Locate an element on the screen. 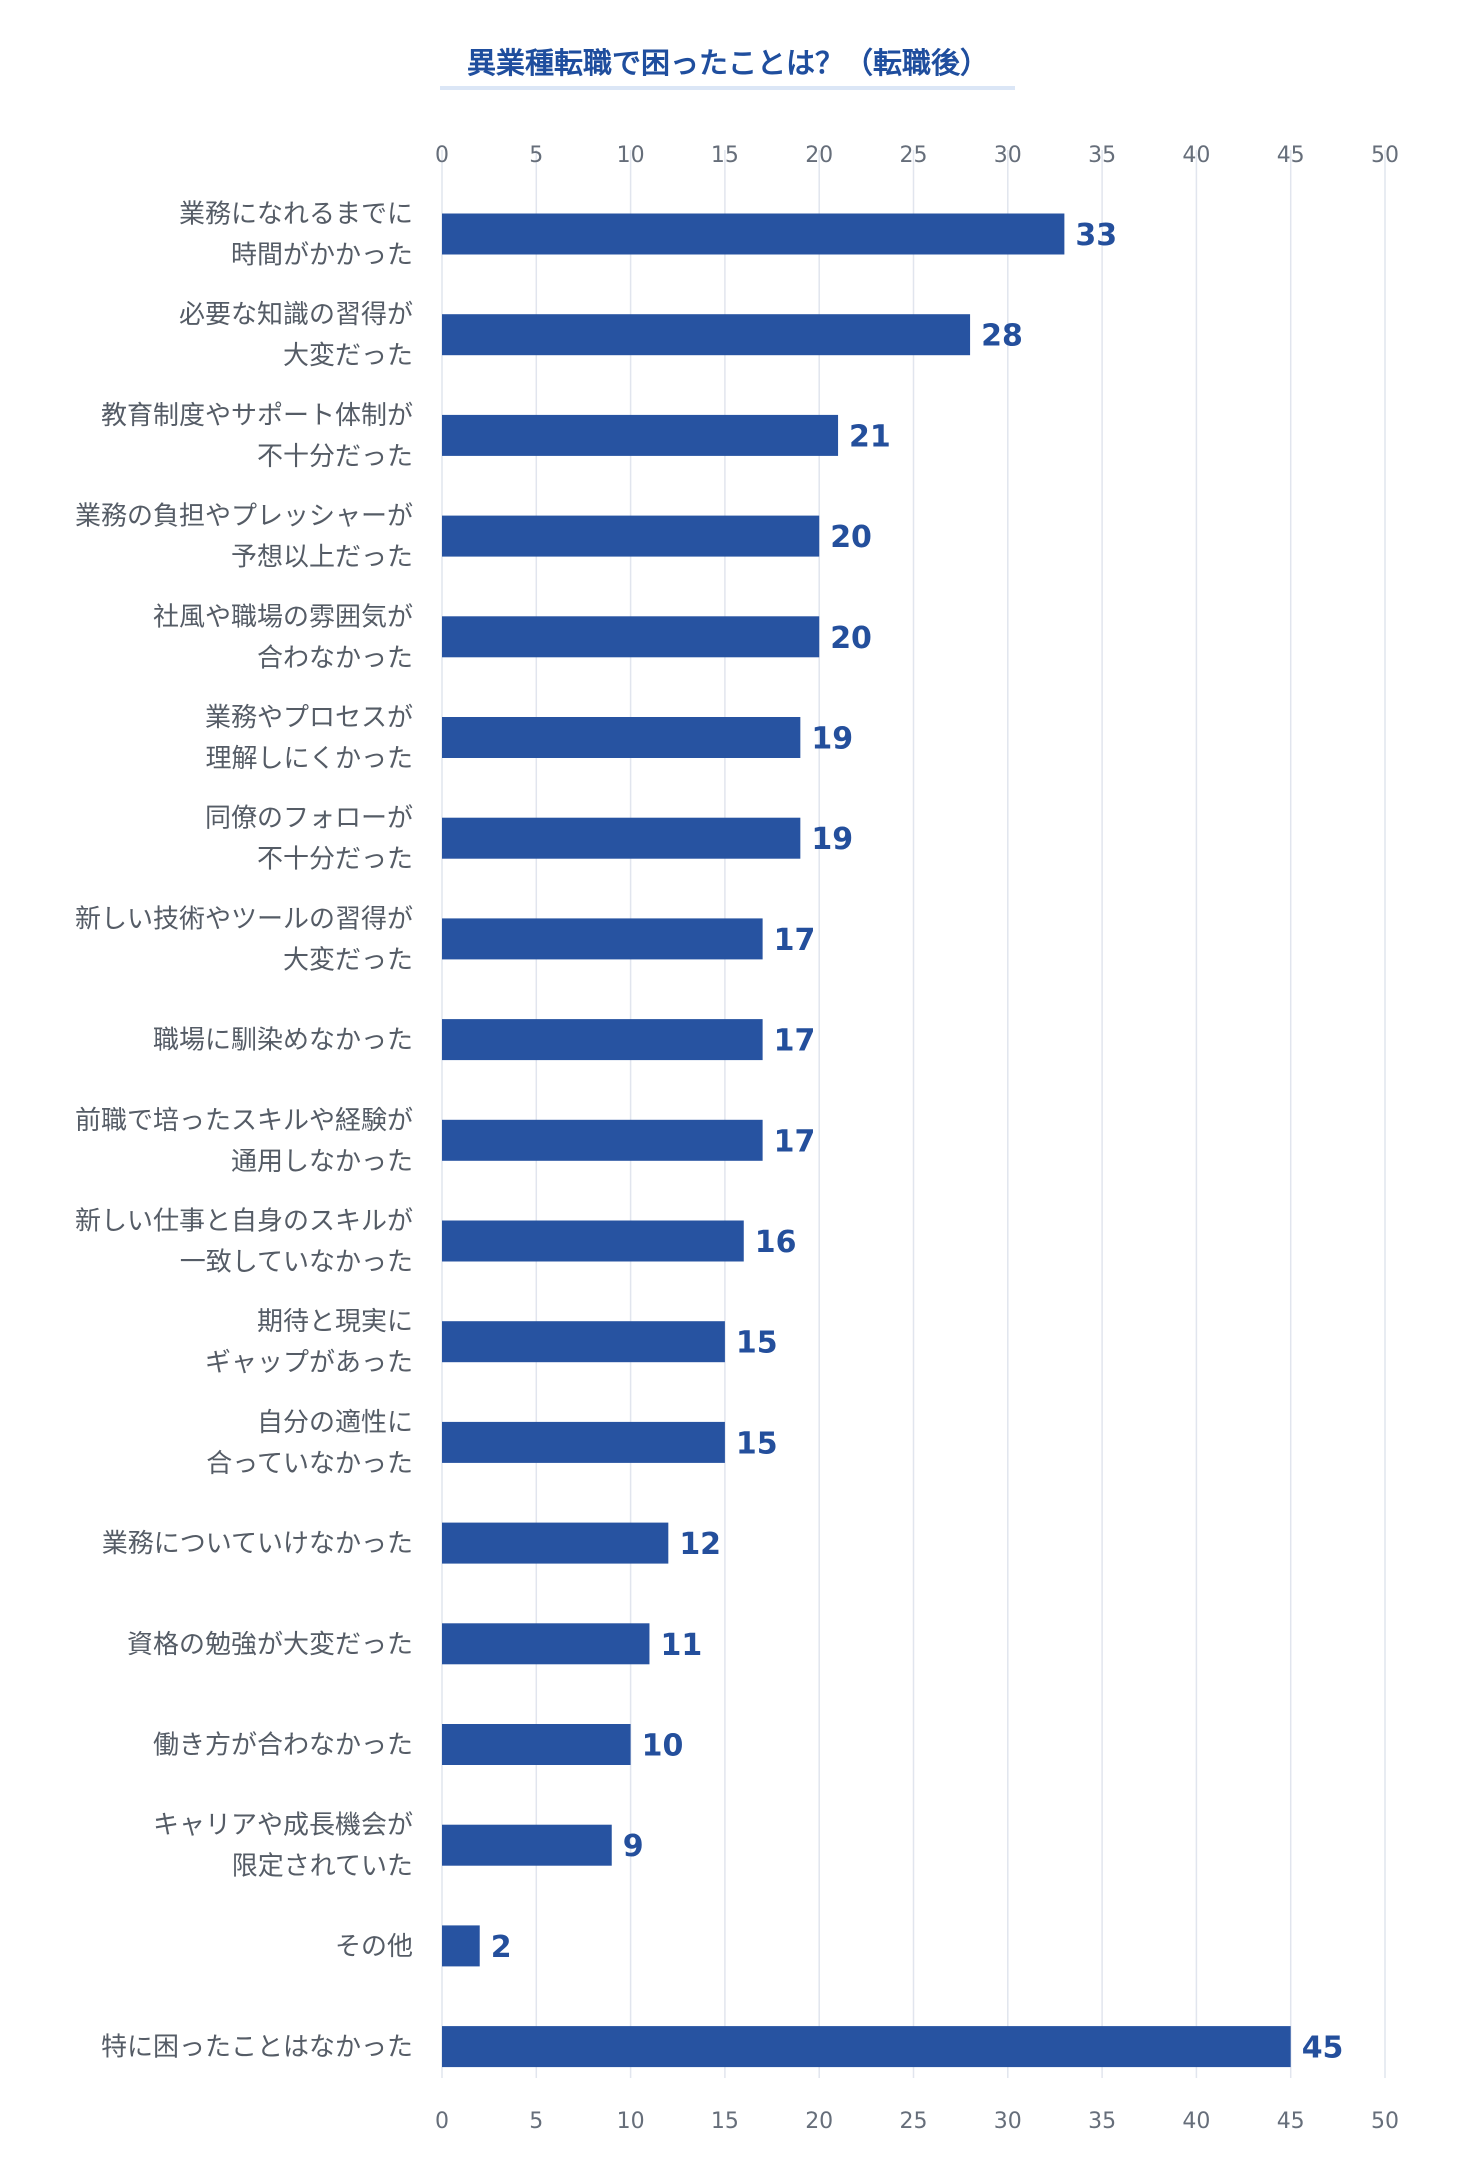  x-tick-label-top: 15 is located at coordinates (725, 155).